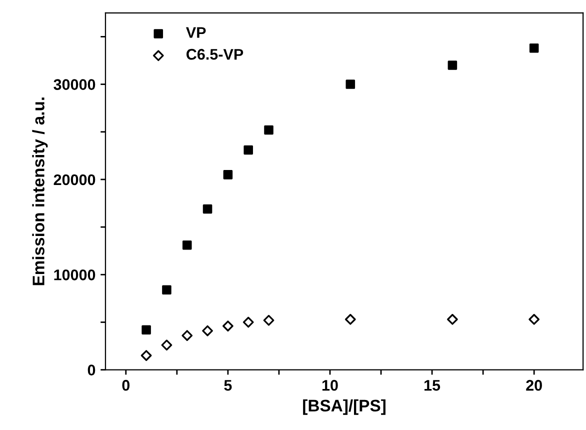 This screenshot has width=586, height=430. I want to click on y-tick-label: 0, so click(92, 370).